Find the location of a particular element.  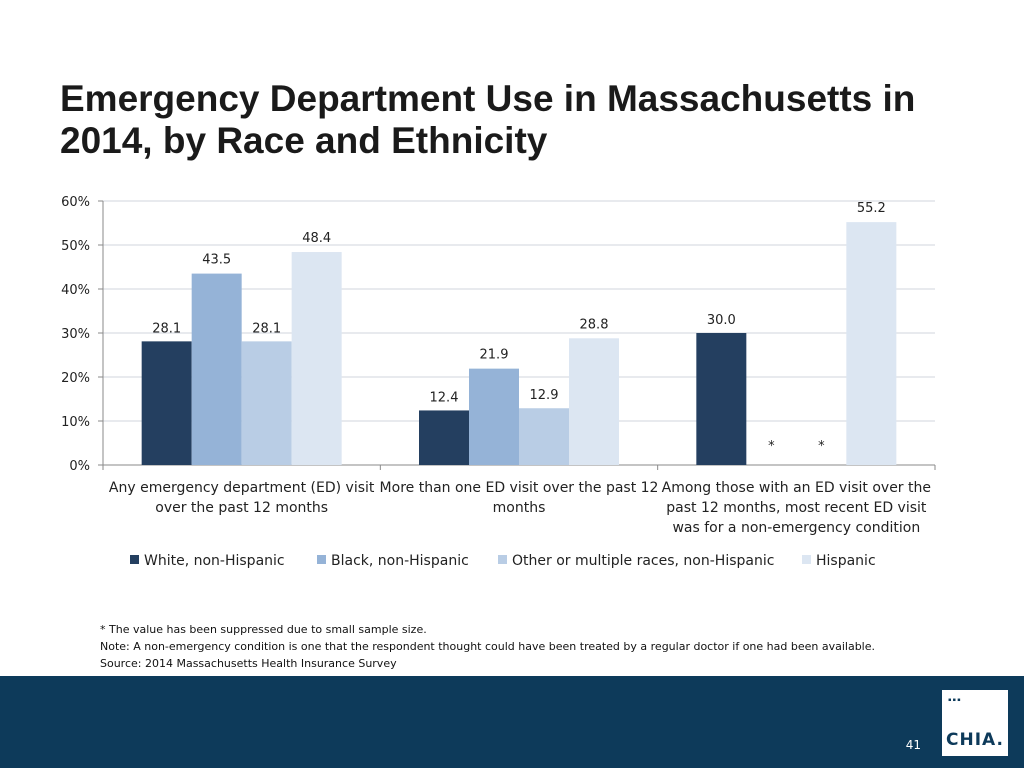

y-tick-label: 0% is located at coordinates (79, 466).